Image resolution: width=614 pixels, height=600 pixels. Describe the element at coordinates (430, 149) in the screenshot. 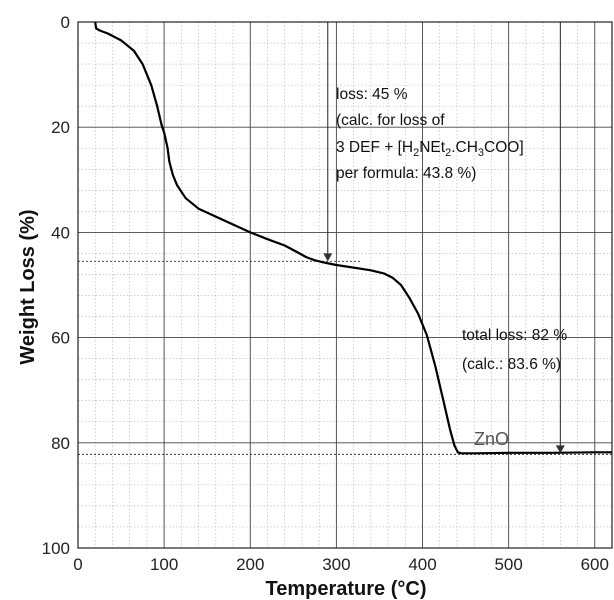

I see `loss-annotation-line3: 3 DEF + [H2NEt2.CH3COO]` at that location.